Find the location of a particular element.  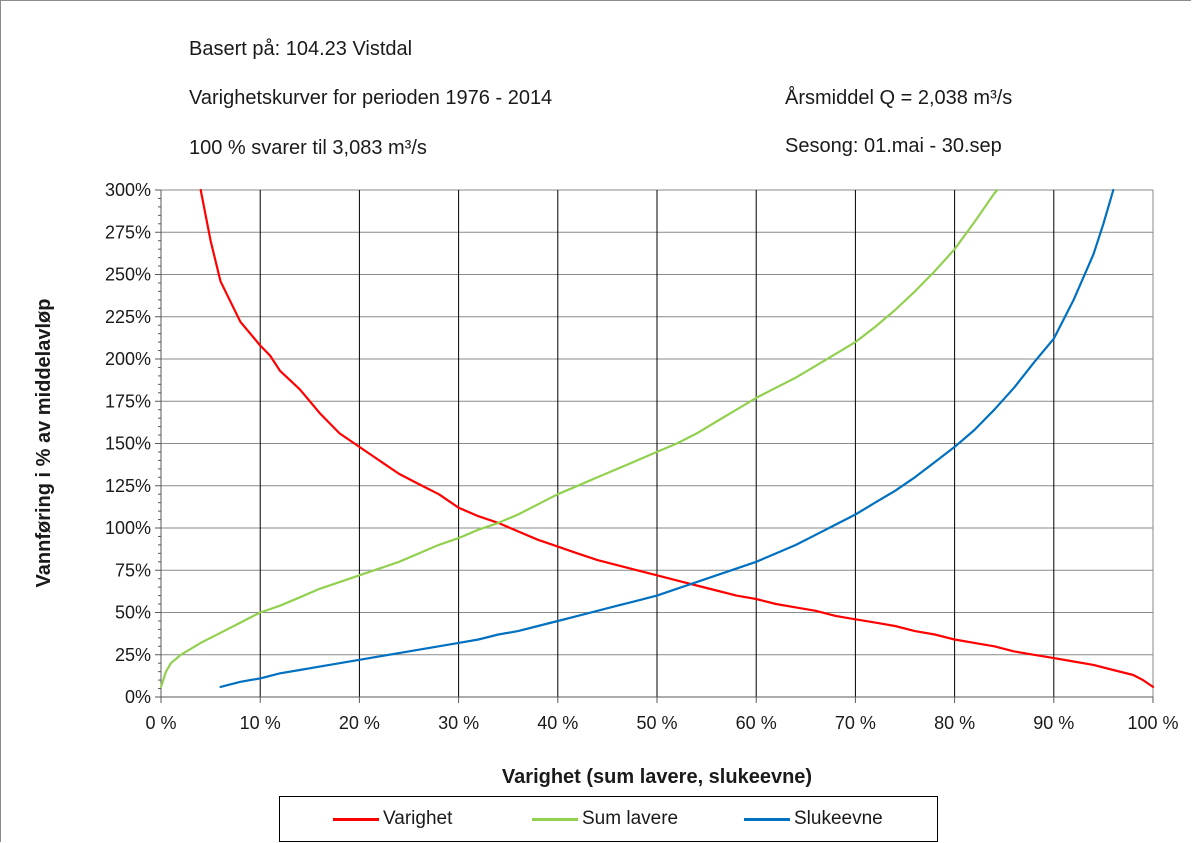

legend-item-sum-lavere: Sum lavere is located at coordinates (605, 819).